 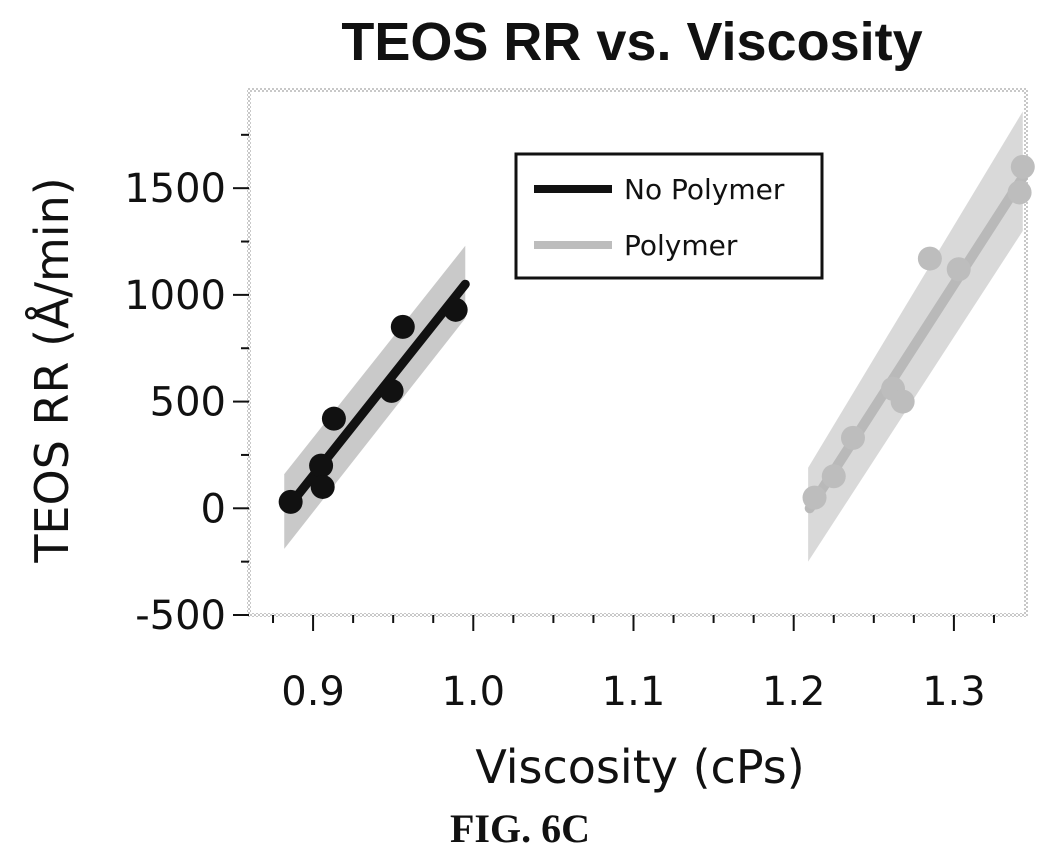 I want to click on x-axis-label: Viscosity (cPs), so click(x=639, y=767).